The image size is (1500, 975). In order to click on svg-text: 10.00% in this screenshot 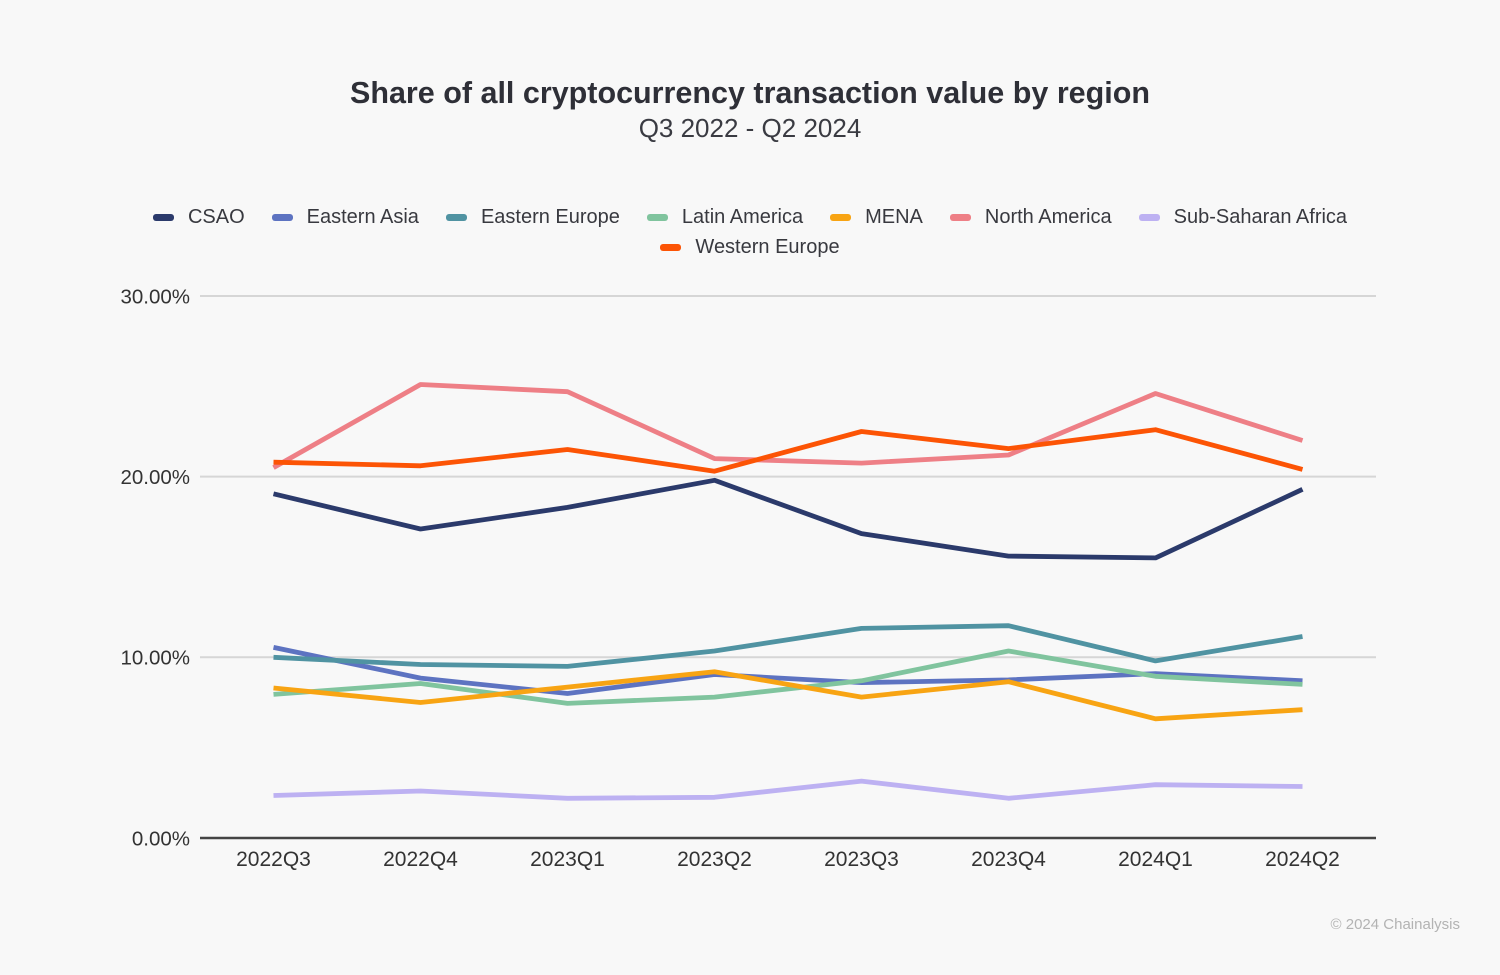, I will do `click(155, 658)`.